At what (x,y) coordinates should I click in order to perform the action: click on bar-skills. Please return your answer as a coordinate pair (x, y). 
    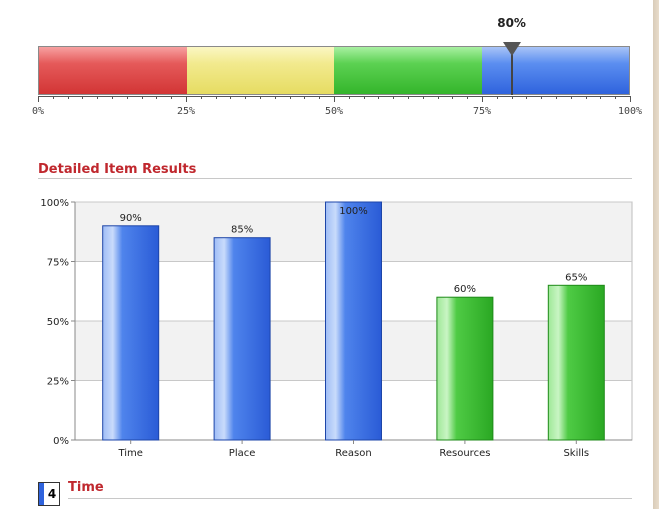
    Looking at the image, I should click on (576, 362).